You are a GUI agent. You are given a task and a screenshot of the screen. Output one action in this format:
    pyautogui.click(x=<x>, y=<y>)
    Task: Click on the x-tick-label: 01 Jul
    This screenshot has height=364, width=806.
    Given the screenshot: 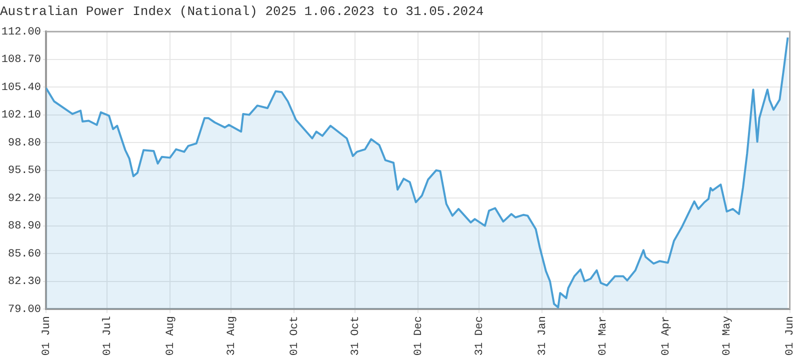 What is the action you would take?
    pyautogui.click(x=108, y=336)
    